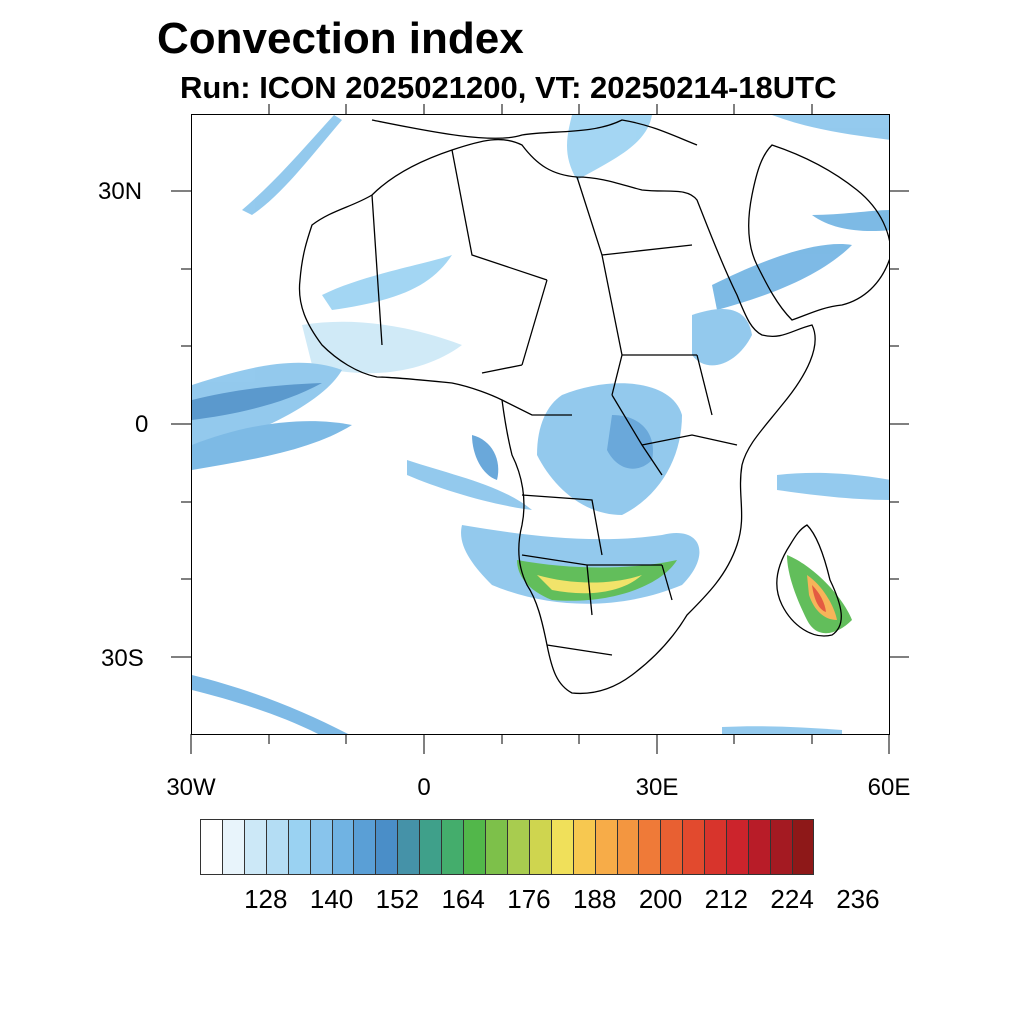 This screenshot has height=1024, width=1024. I want to click on arabia-coast, so click(818, 232).